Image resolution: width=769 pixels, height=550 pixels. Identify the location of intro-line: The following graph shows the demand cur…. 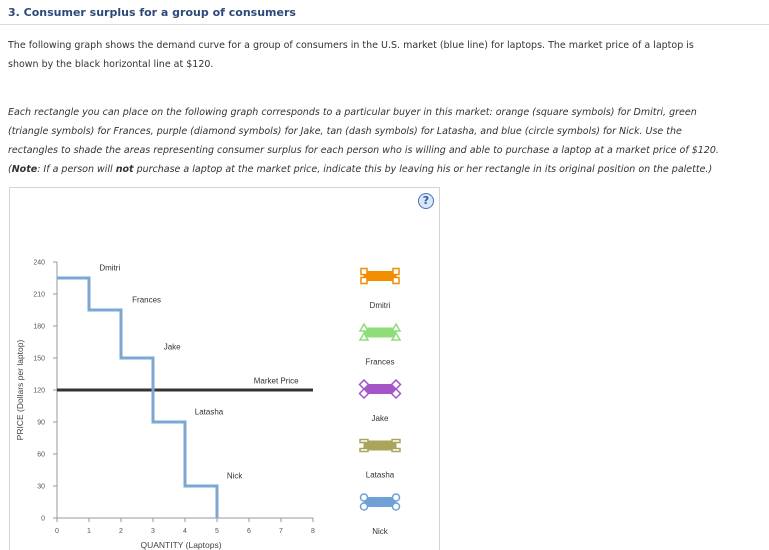
(351, 45).